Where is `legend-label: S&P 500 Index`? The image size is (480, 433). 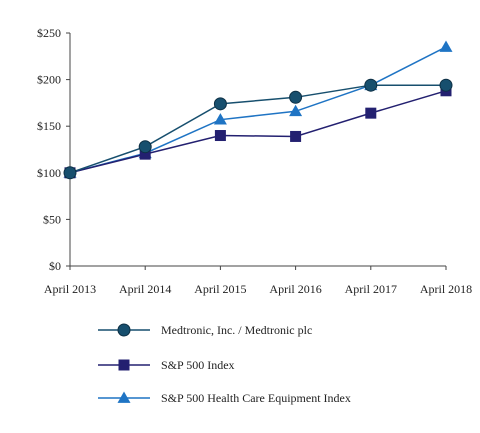
legend-label: S&P 500 Index is located at coordinates (198, 365).